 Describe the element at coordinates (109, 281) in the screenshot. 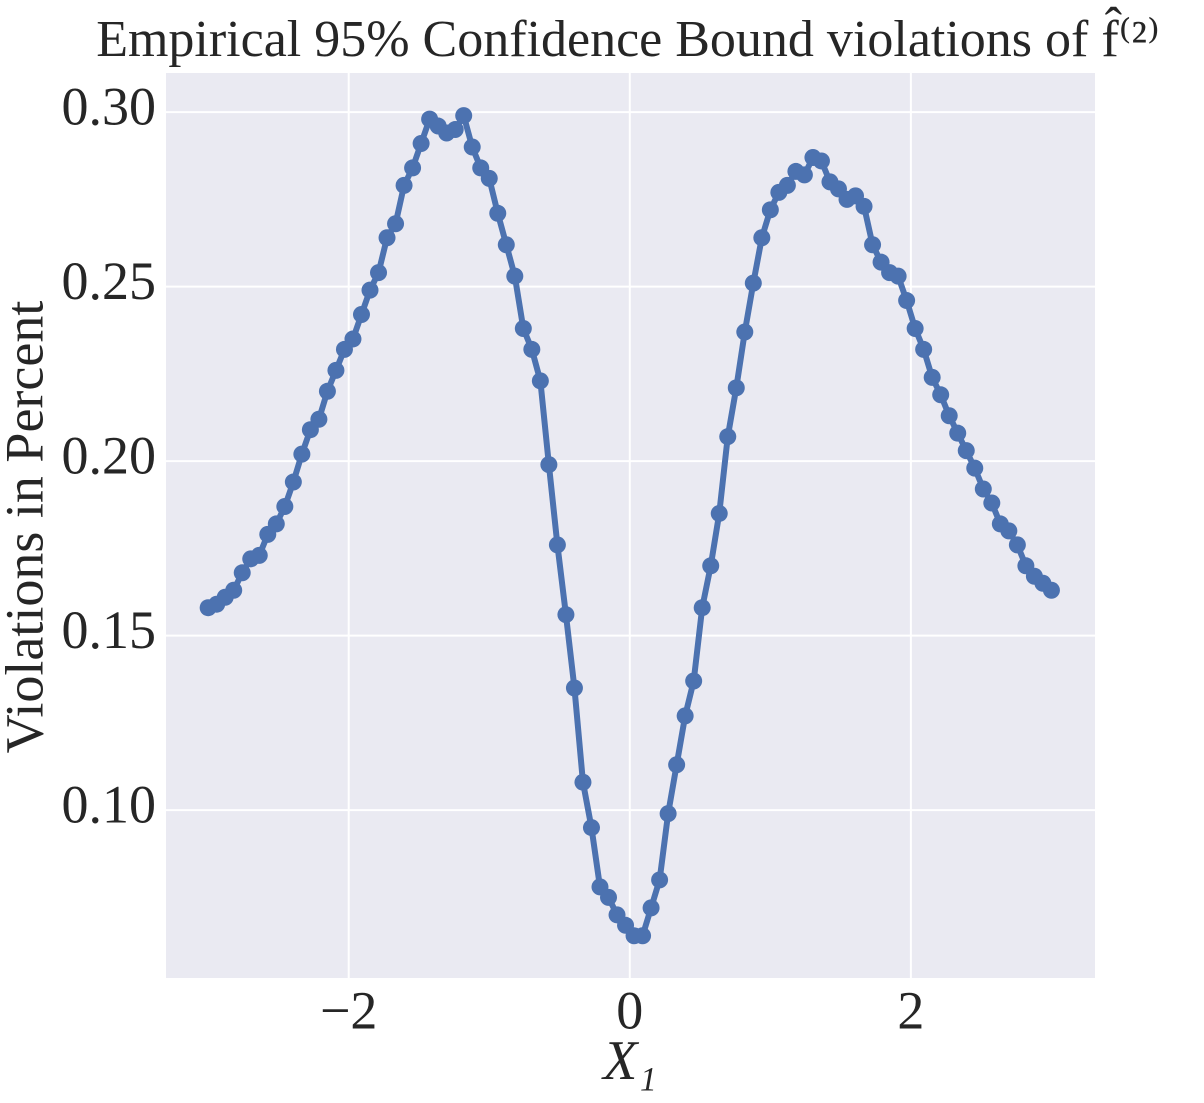

I see `y-tick-label: 0.25` at that location.